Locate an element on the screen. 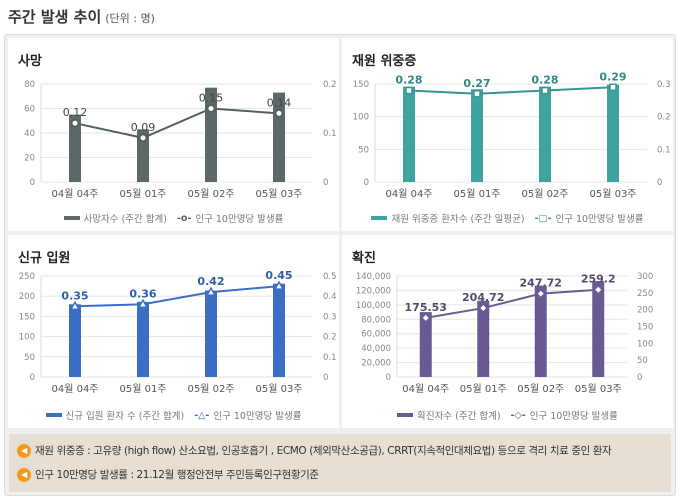 The width and height of the screenshot is (680, 499). y-left-tick-label: 150 is located at coordinates (27, 317).